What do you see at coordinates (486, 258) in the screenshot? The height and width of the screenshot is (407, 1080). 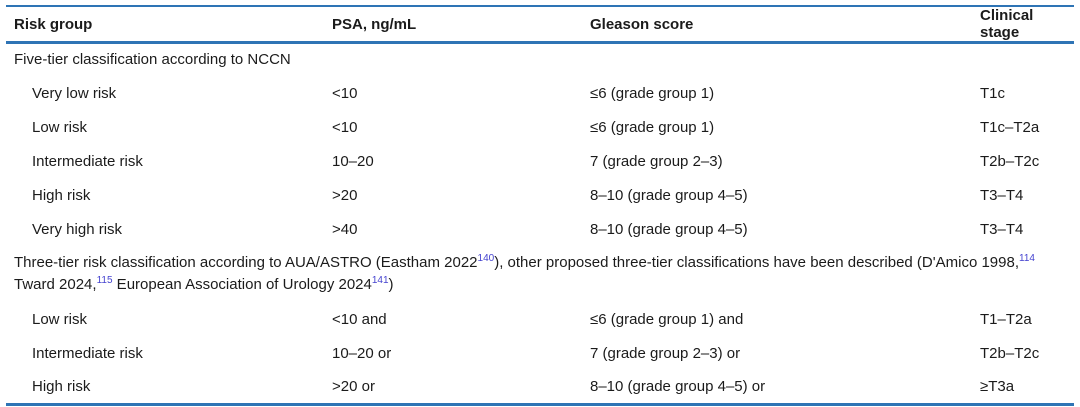 I see `citation-link: 140` at bounding box center [486, 258].